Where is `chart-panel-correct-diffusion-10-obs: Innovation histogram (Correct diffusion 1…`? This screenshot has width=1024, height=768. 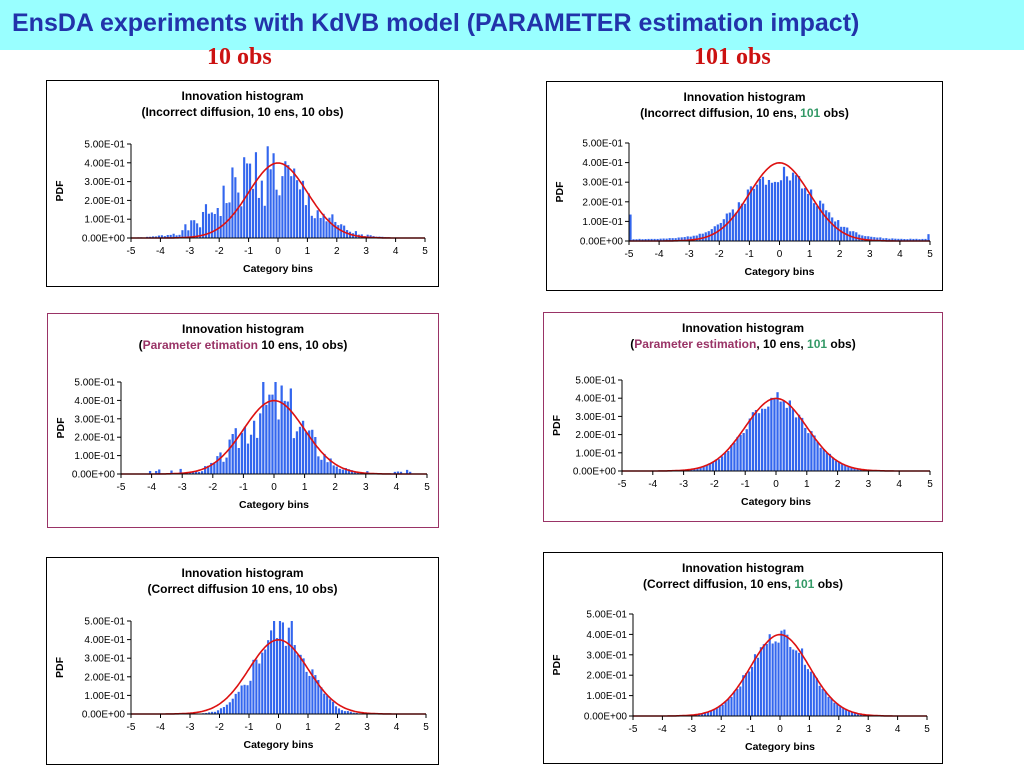 chart-panel-correct-diffusion-10-obs: Innovation histogram (Correct diffusion 1… is located at coordinates (242, 661).